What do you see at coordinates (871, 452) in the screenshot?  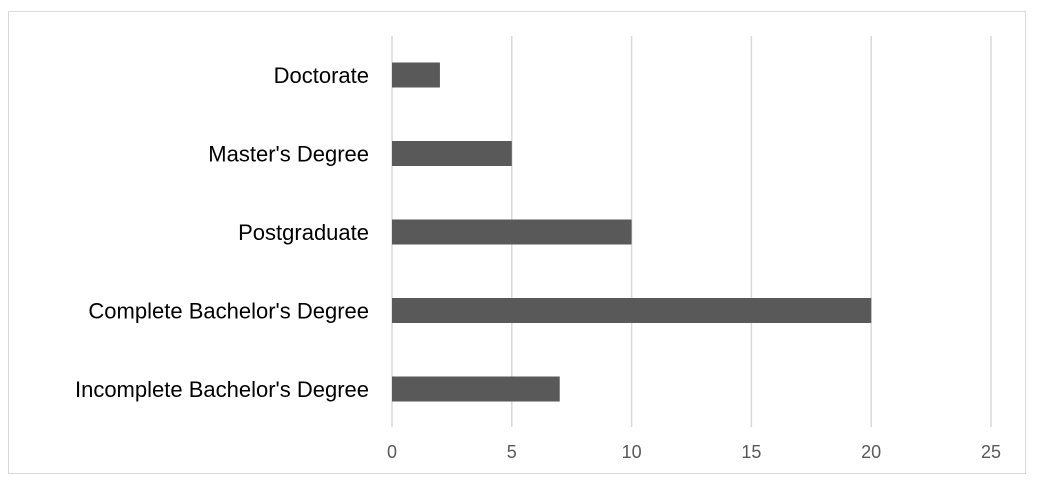 I see `x-tick-label: 20` at bounding box center [871, 452].